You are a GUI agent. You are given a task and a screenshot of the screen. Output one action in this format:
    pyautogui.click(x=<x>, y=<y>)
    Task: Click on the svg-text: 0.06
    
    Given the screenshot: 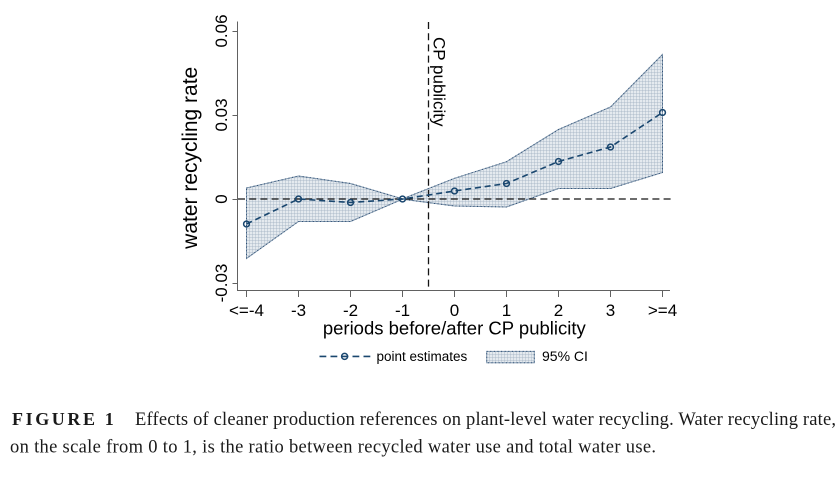 What is the action you would take?
    pyautogui.click(x=221, y=30)
    